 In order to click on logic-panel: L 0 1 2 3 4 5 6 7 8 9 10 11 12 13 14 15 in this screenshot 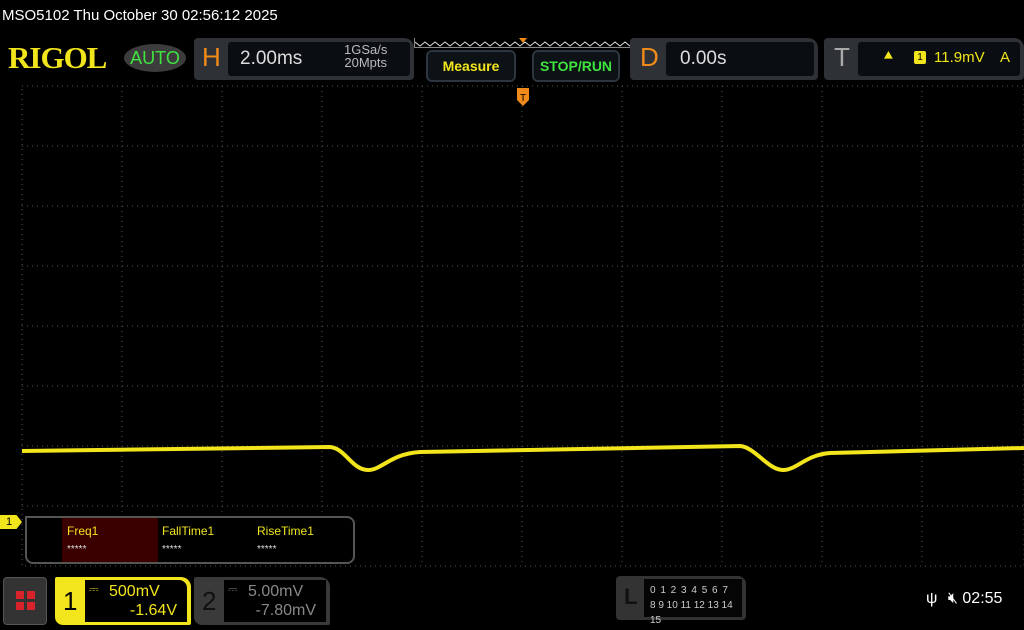, I will do `click(681, 601)`.